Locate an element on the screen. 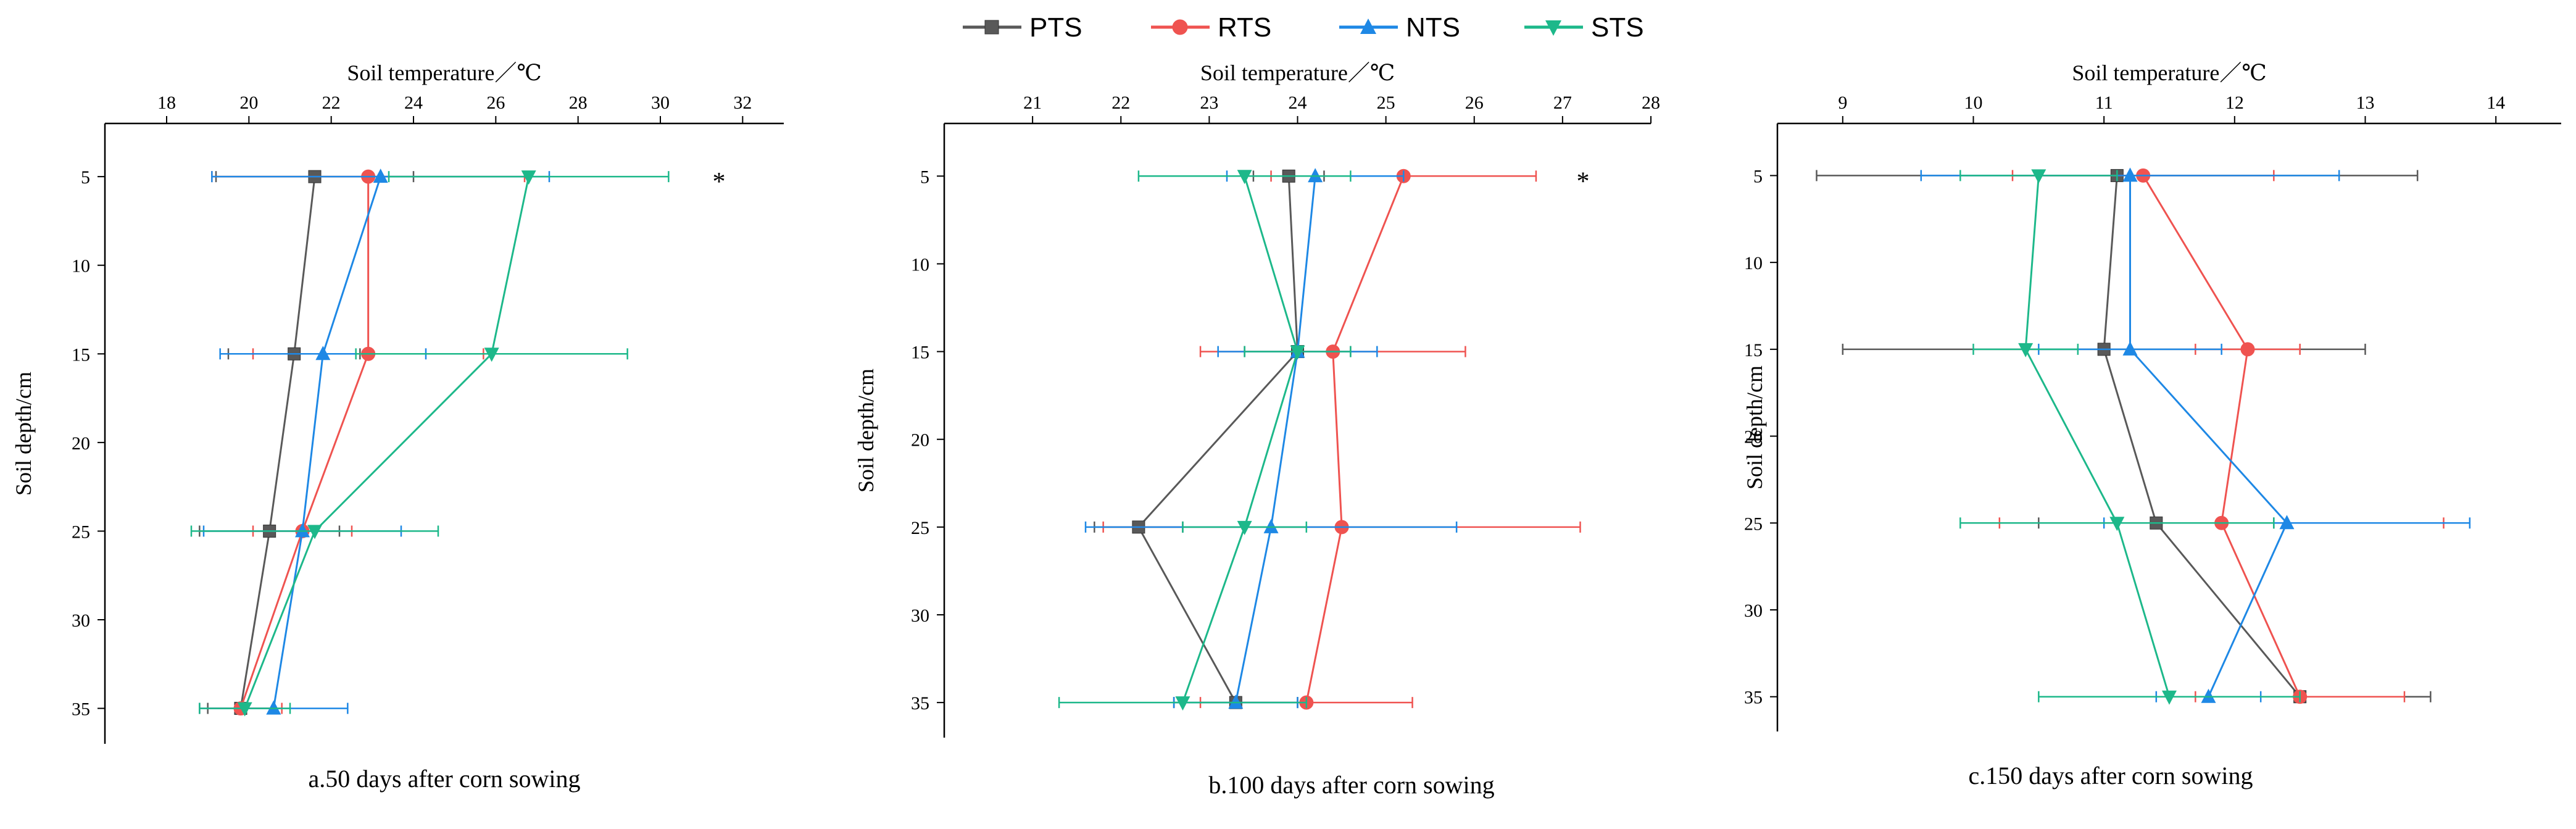 This screenshot has height=829, width=2576. x-tick-label: 9 is located at coordinates (1842, 103).